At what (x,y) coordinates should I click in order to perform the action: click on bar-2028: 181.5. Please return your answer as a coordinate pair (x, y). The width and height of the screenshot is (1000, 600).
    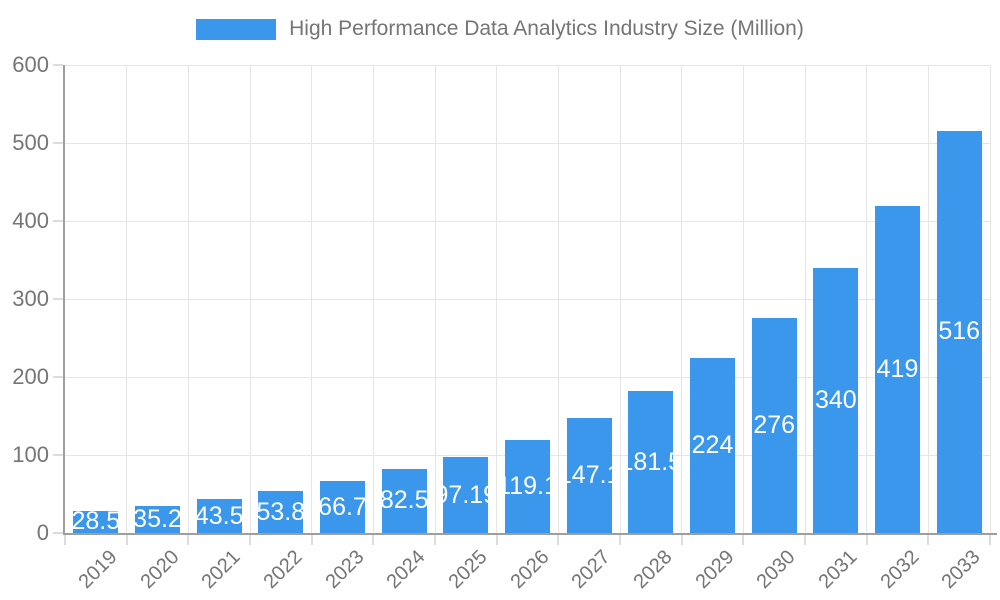
    Looking at the image, I should click on (651, 462).